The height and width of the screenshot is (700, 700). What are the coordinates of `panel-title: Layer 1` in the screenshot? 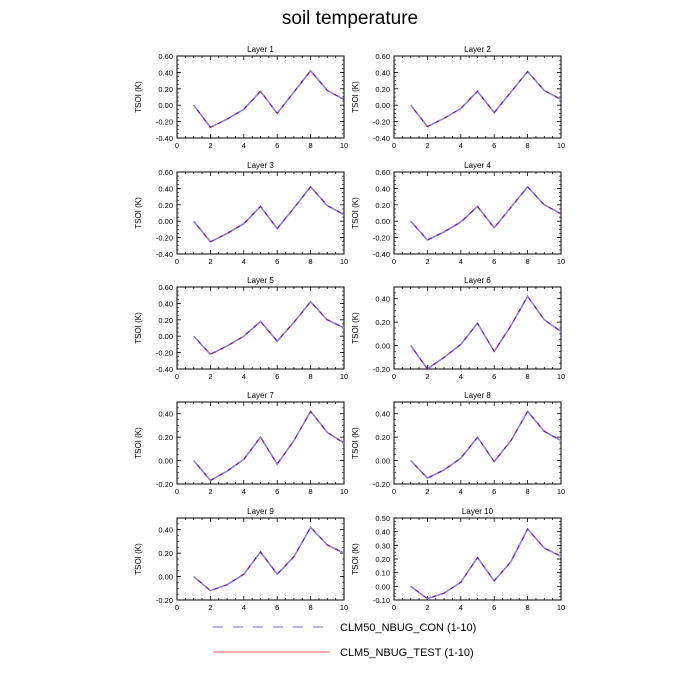 It's located at (260, 49).